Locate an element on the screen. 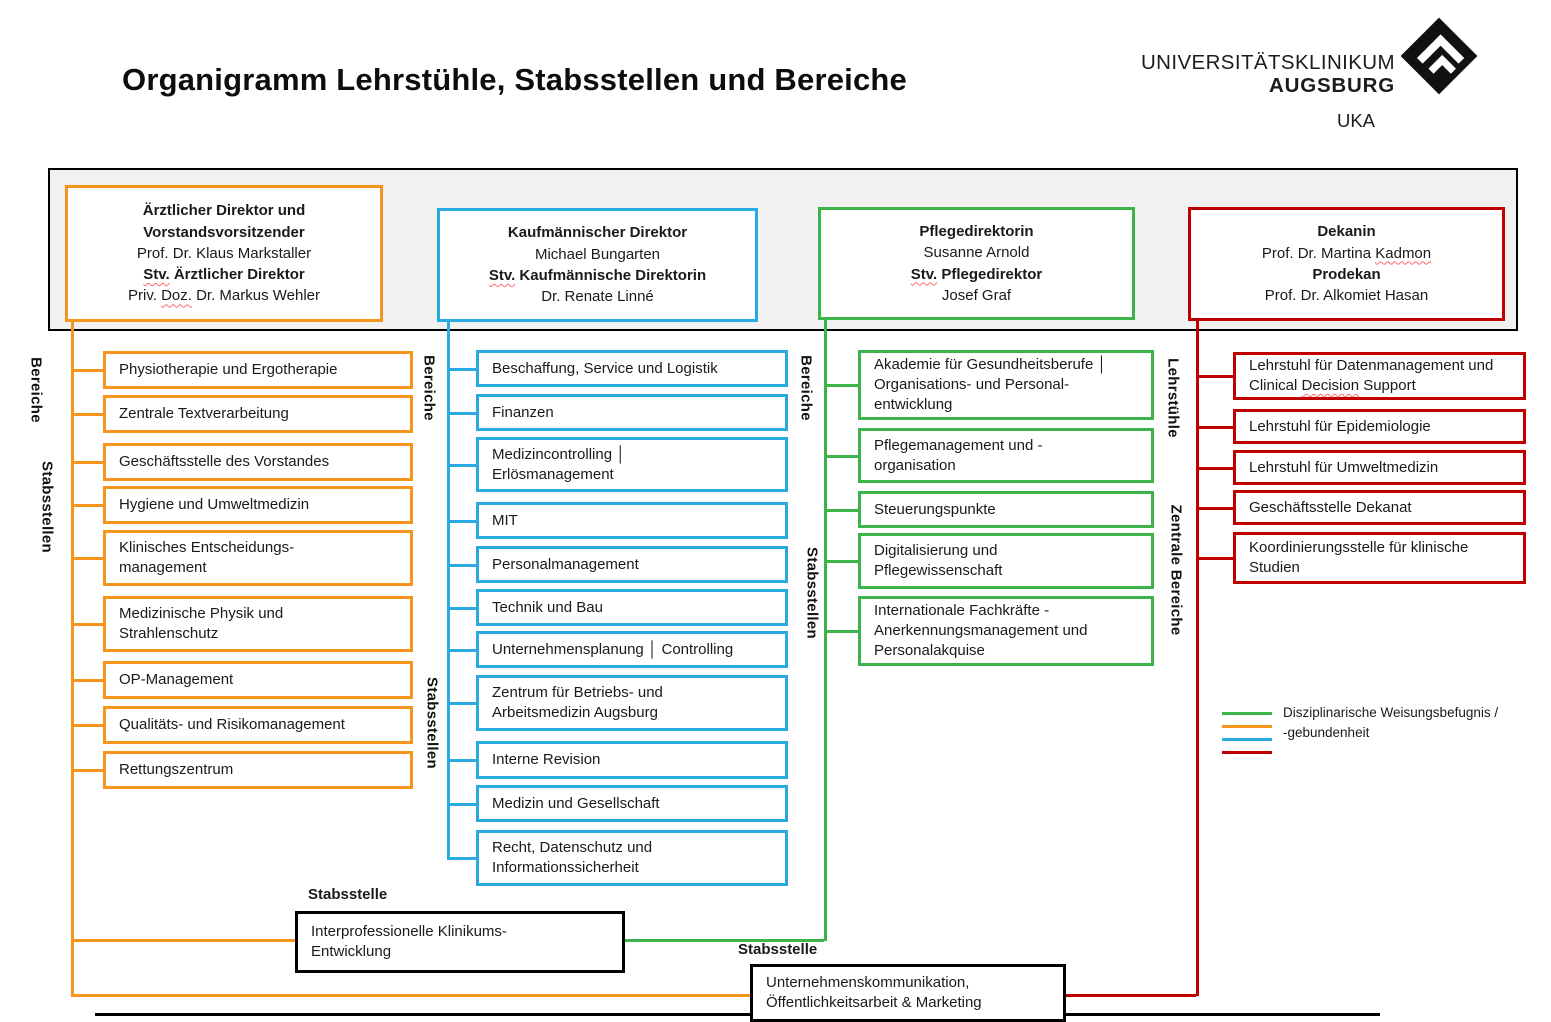 This screenshot has width=1551, height=1022. leader-line: Stv. Ärztlicher Direktor is located at coordinates (224, 274).